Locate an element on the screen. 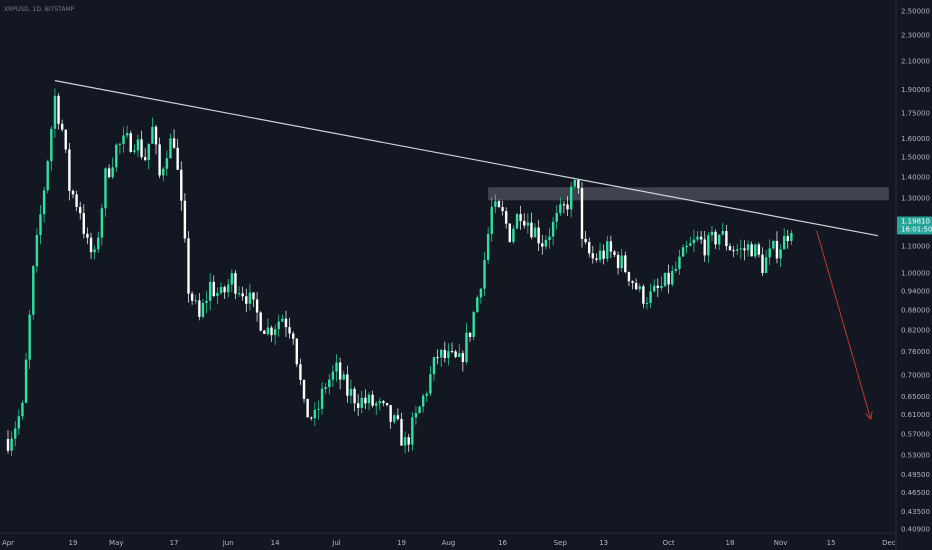 The width and height of the screenshot is (932, 550). y-tick-label: 0.61000 is located at coordinates (915, 415).